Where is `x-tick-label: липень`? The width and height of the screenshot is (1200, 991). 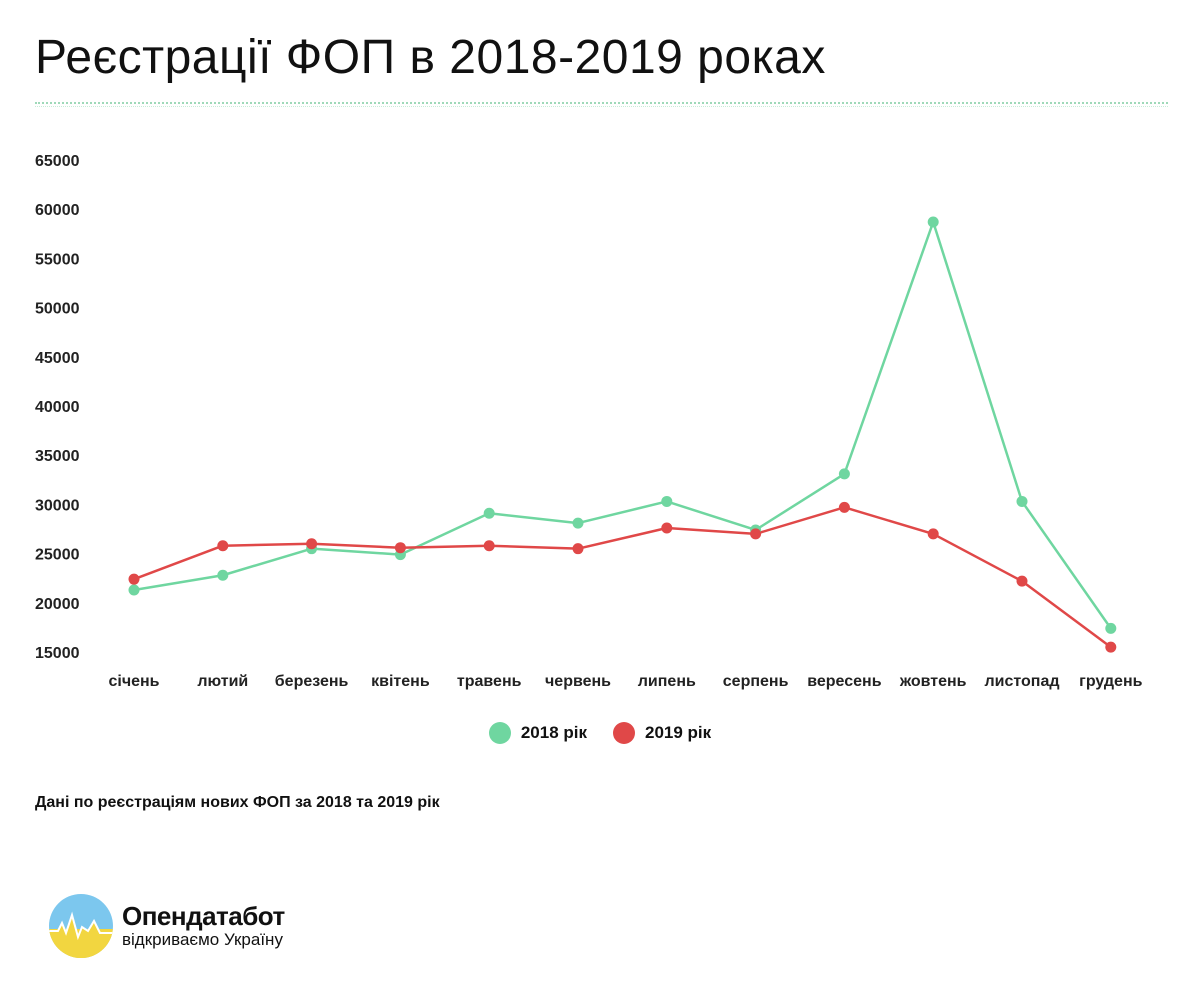 x-tick-label: липень is located at coordinates (667, 681).